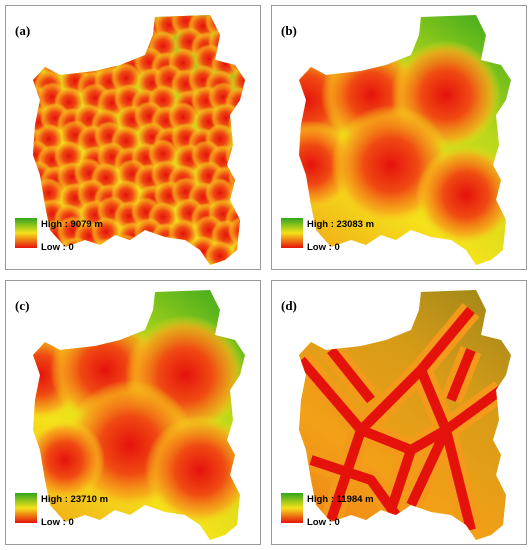  I want to click on panel-label: (c), so click(22, 305).